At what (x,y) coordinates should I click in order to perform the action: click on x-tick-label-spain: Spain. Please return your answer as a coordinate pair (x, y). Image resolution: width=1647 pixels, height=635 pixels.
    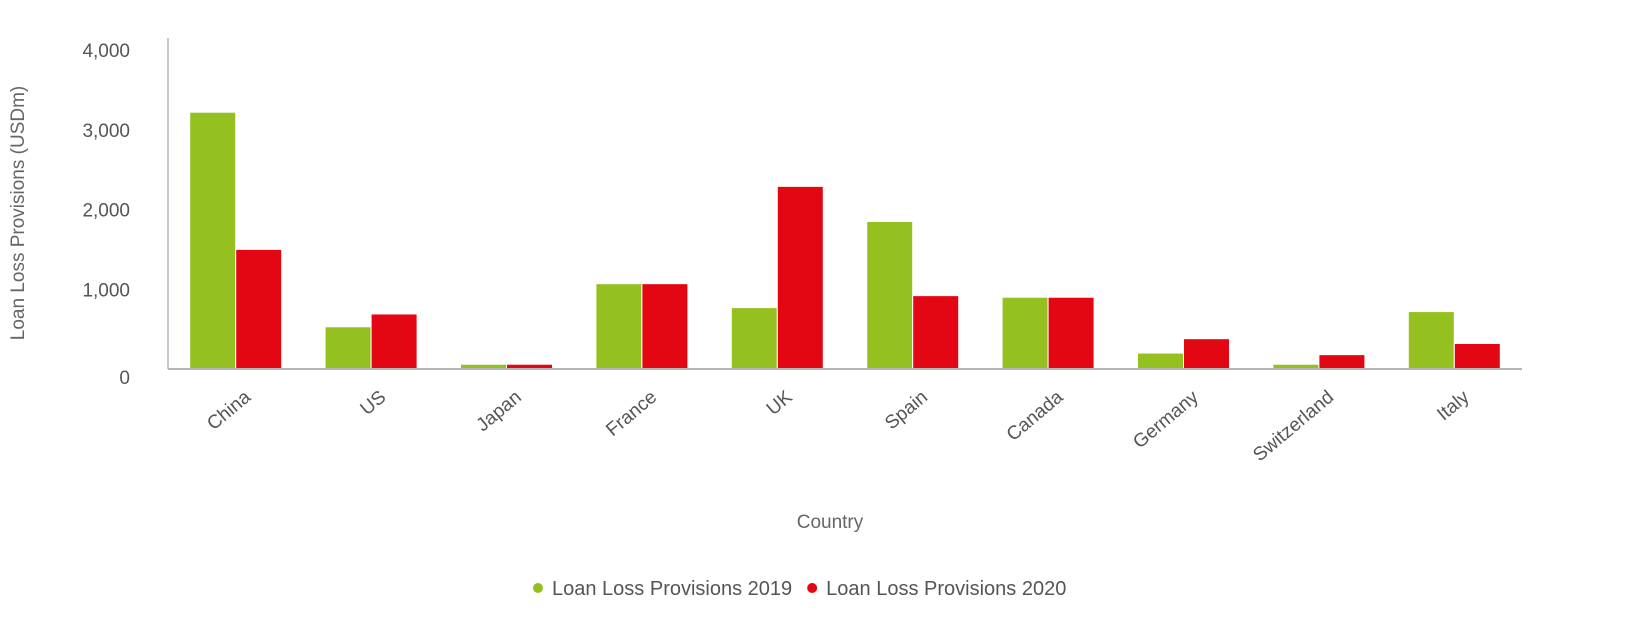
    Looking at the image, I should click on (906, 410).